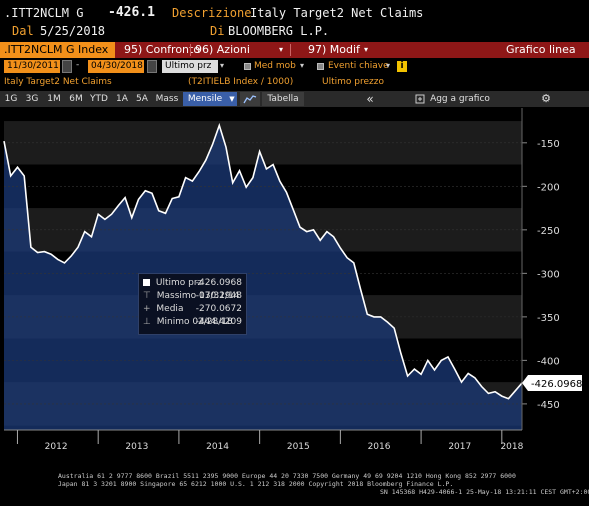 This screenshot has height=506, width=589. I want to click on azioni-dropdown-icon: ▾, so click(281, 49).